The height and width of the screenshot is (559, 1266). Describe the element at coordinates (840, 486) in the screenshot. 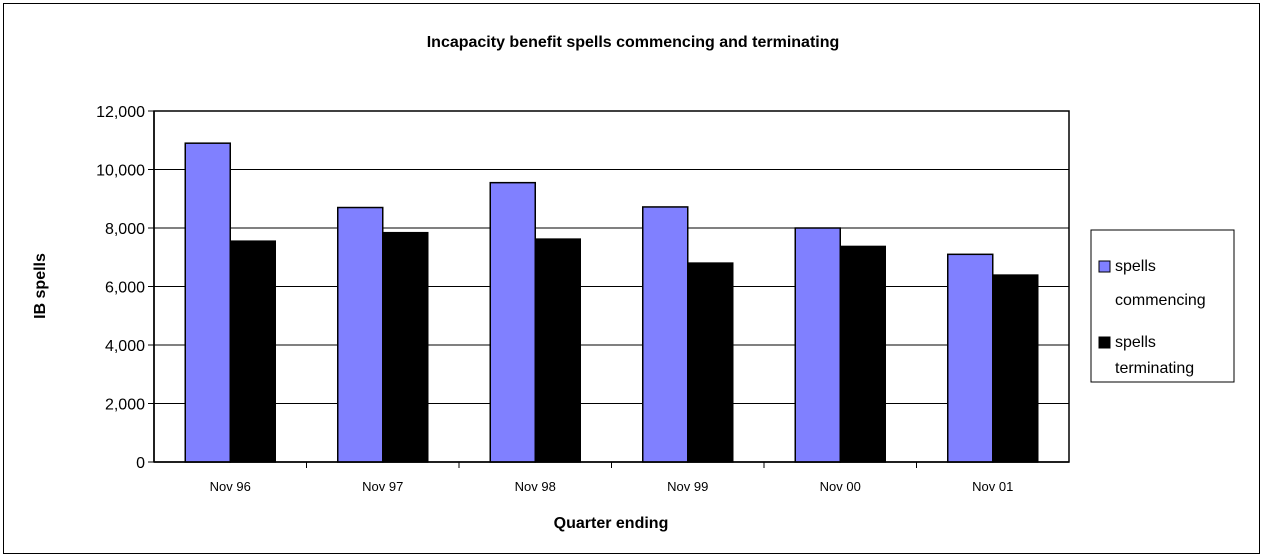

I see `x-tick-label: Nov 00` at that location.